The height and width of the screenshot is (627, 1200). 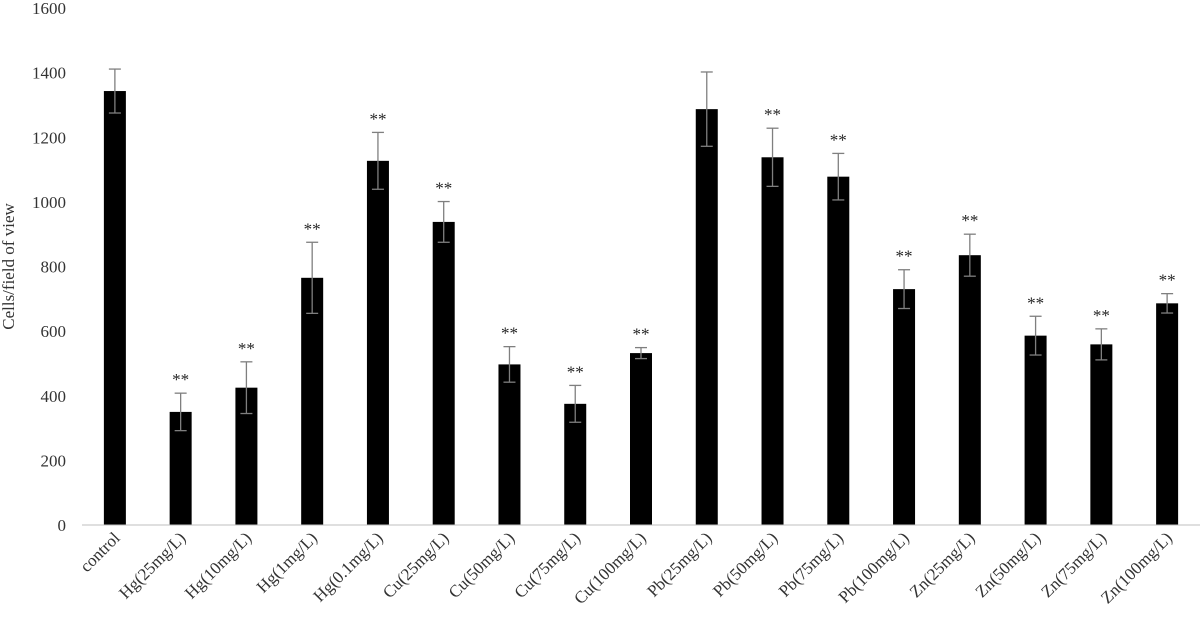 I want to click on y-tick-label: 600, so click(x=54, y=331).